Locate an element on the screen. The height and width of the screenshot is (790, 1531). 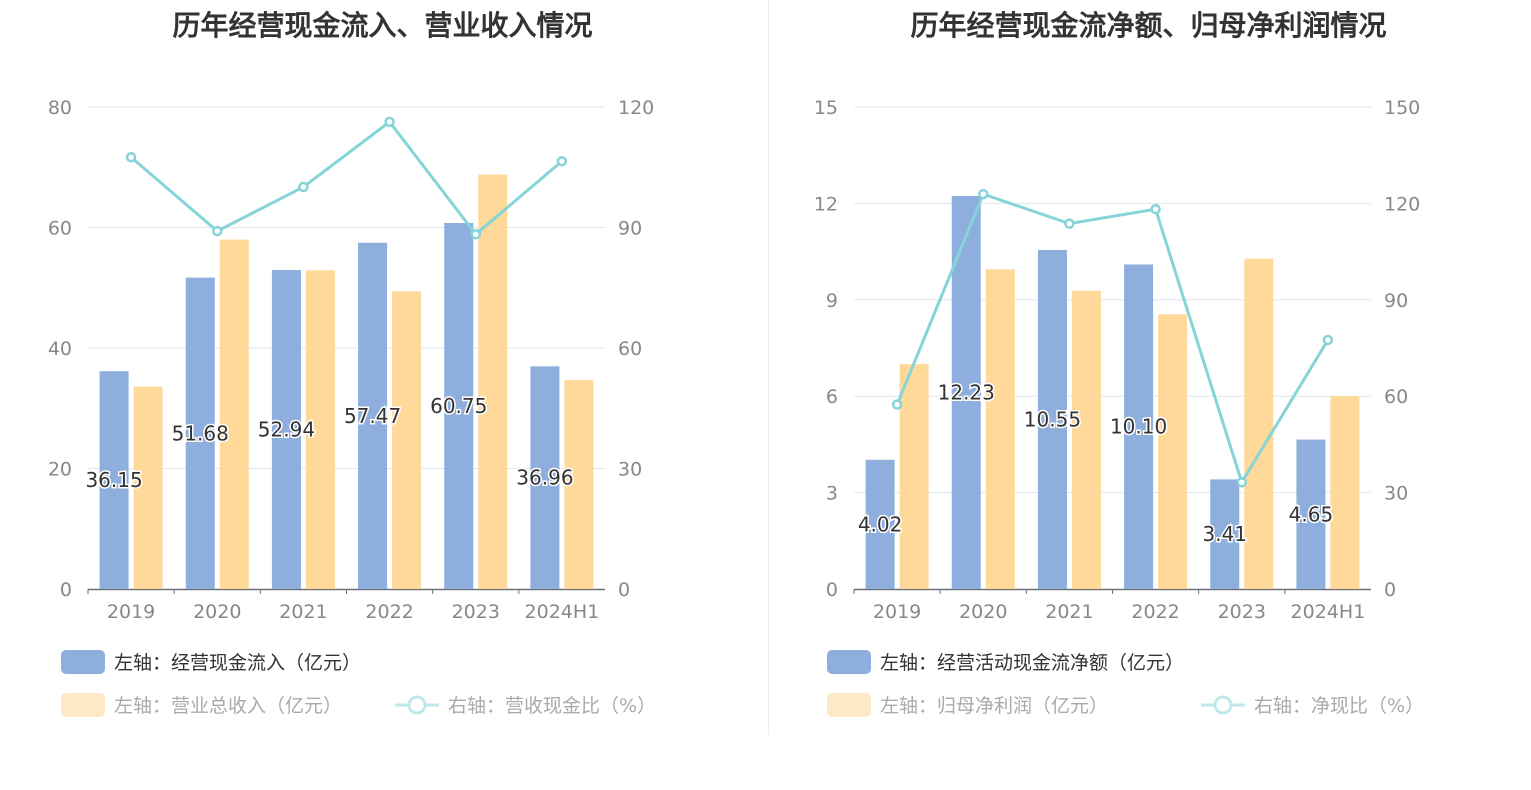
left-axis-tick-label: 60 is located at coordinates (60, 229).